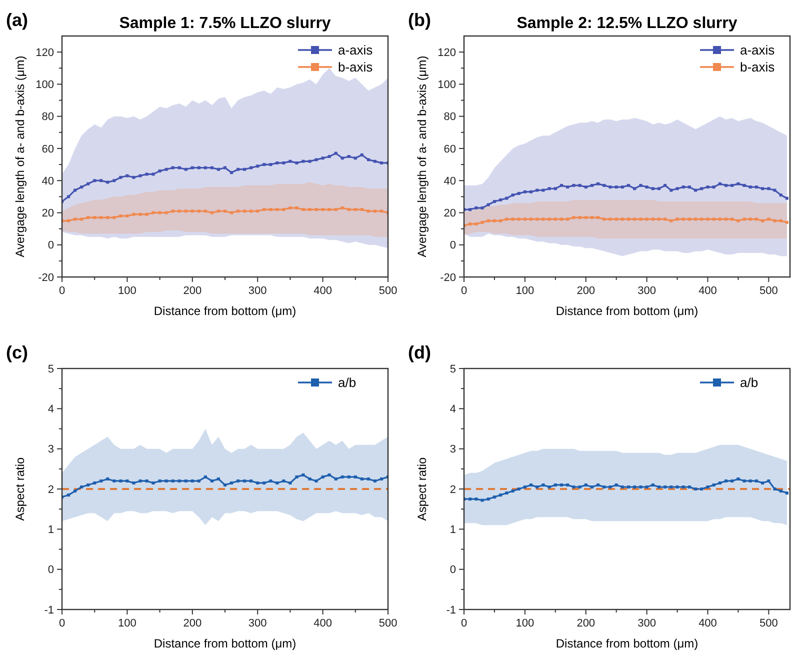 The image size is (804, 665). I want to click on chart-title: Sample 2: 12.5% LLZO slurry, so click(627, 23).